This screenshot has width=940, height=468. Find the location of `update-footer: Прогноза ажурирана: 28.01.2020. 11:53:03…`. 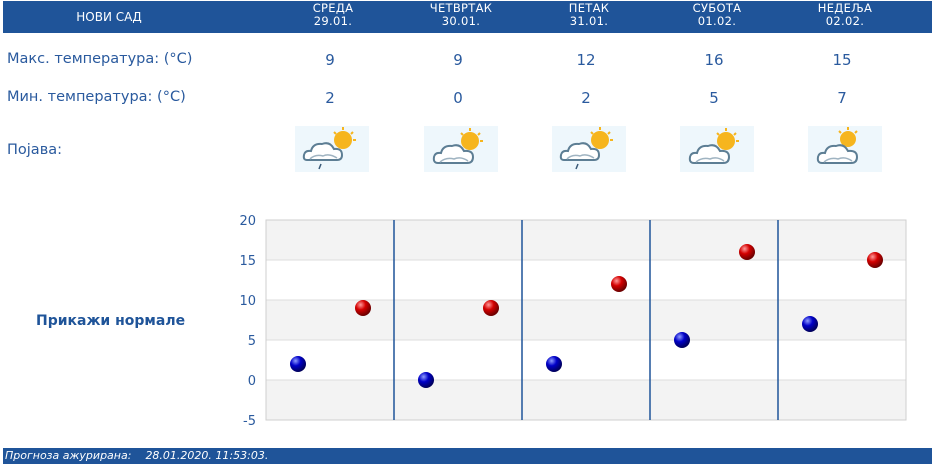

update-footer: Прогноза ажурирана: 28.01.2020. 11:53:03… is located at coordinates (467, 456).